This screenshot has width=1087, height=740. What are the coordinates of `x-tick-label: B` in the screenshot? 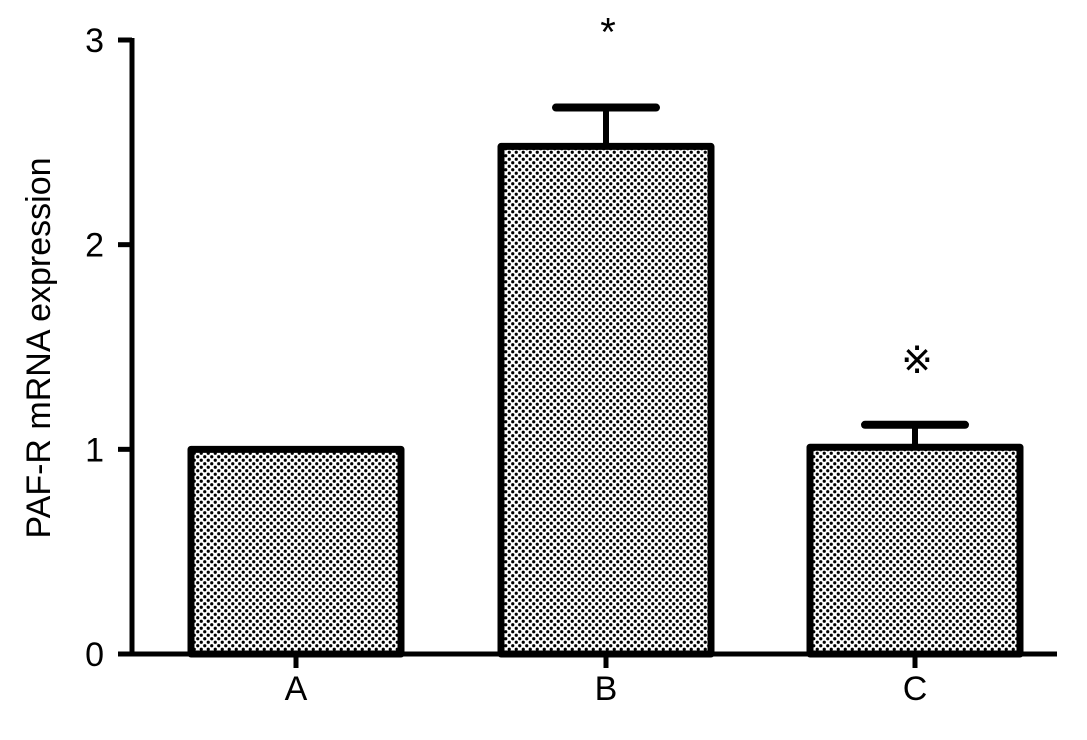 It's located at (606, 689).